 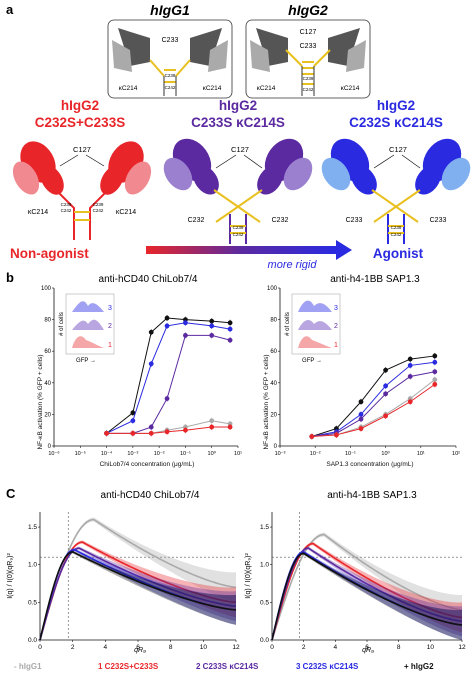 I want to click on c-right-ytick-label: 0.5, so click(x=264, y=602).